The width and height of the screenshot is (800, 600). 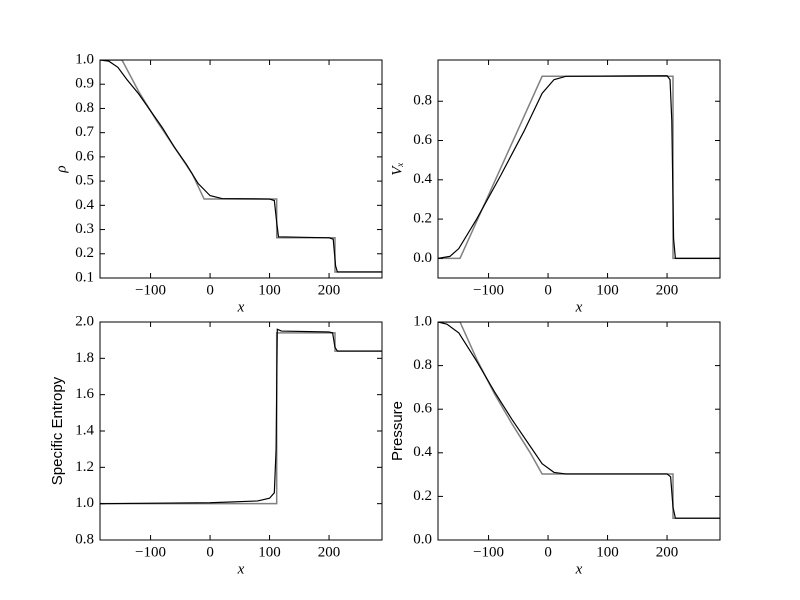 I want to click on y-tick-label: 1.2, so click(x=84, y=467).